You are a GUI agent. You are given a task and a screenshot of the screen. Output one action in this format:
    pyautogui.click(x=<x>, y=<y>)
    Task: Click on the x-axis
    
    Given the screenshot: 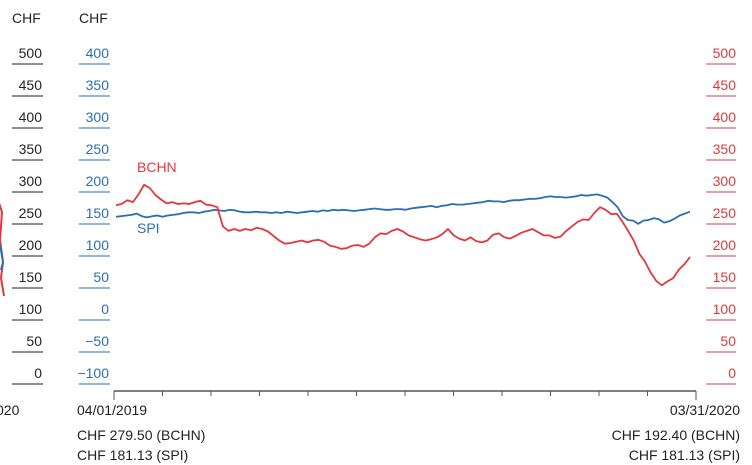 What is the action you would take?
    pyautogui.click(x=405, y=395)
    